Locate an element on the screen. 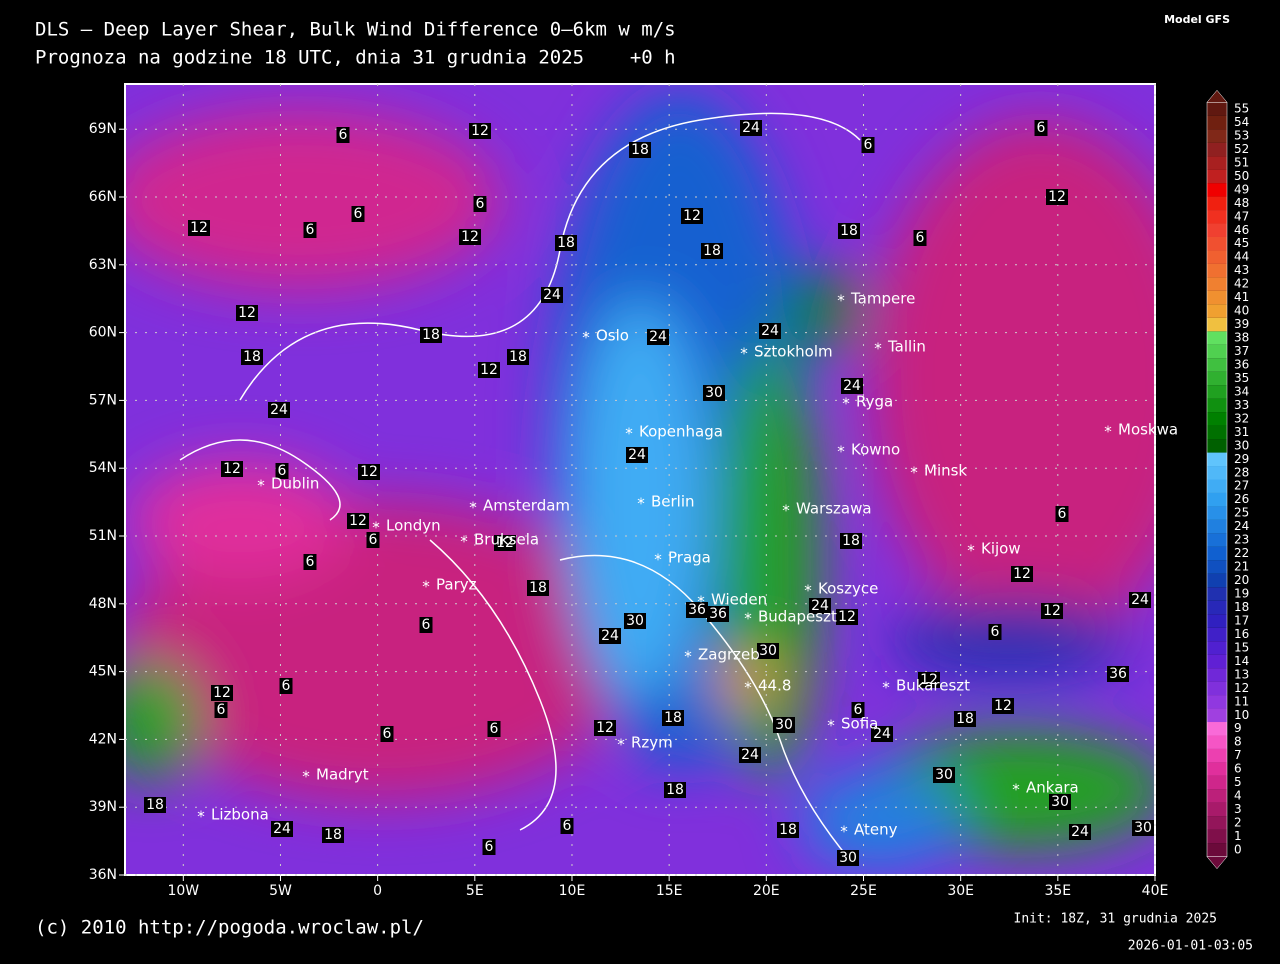 The width and height of the screenshot is (1280, 964). colorbar-label: 10 is located at coordinates (1241, 715).